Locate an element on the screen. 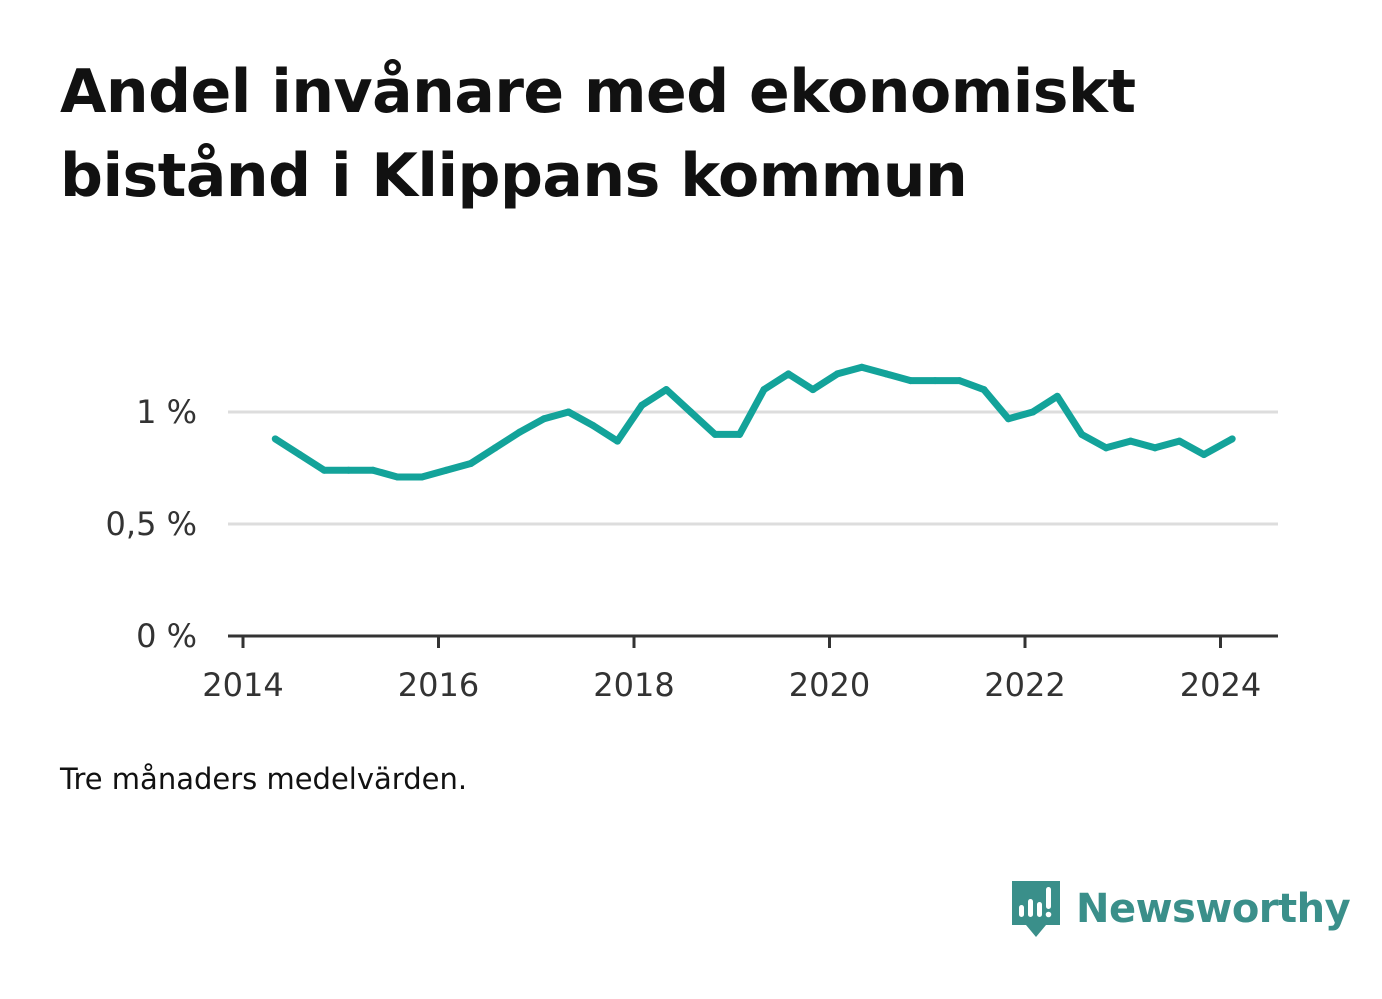  brand-logo: Newsworthy is located at coordinates (1180, 909).